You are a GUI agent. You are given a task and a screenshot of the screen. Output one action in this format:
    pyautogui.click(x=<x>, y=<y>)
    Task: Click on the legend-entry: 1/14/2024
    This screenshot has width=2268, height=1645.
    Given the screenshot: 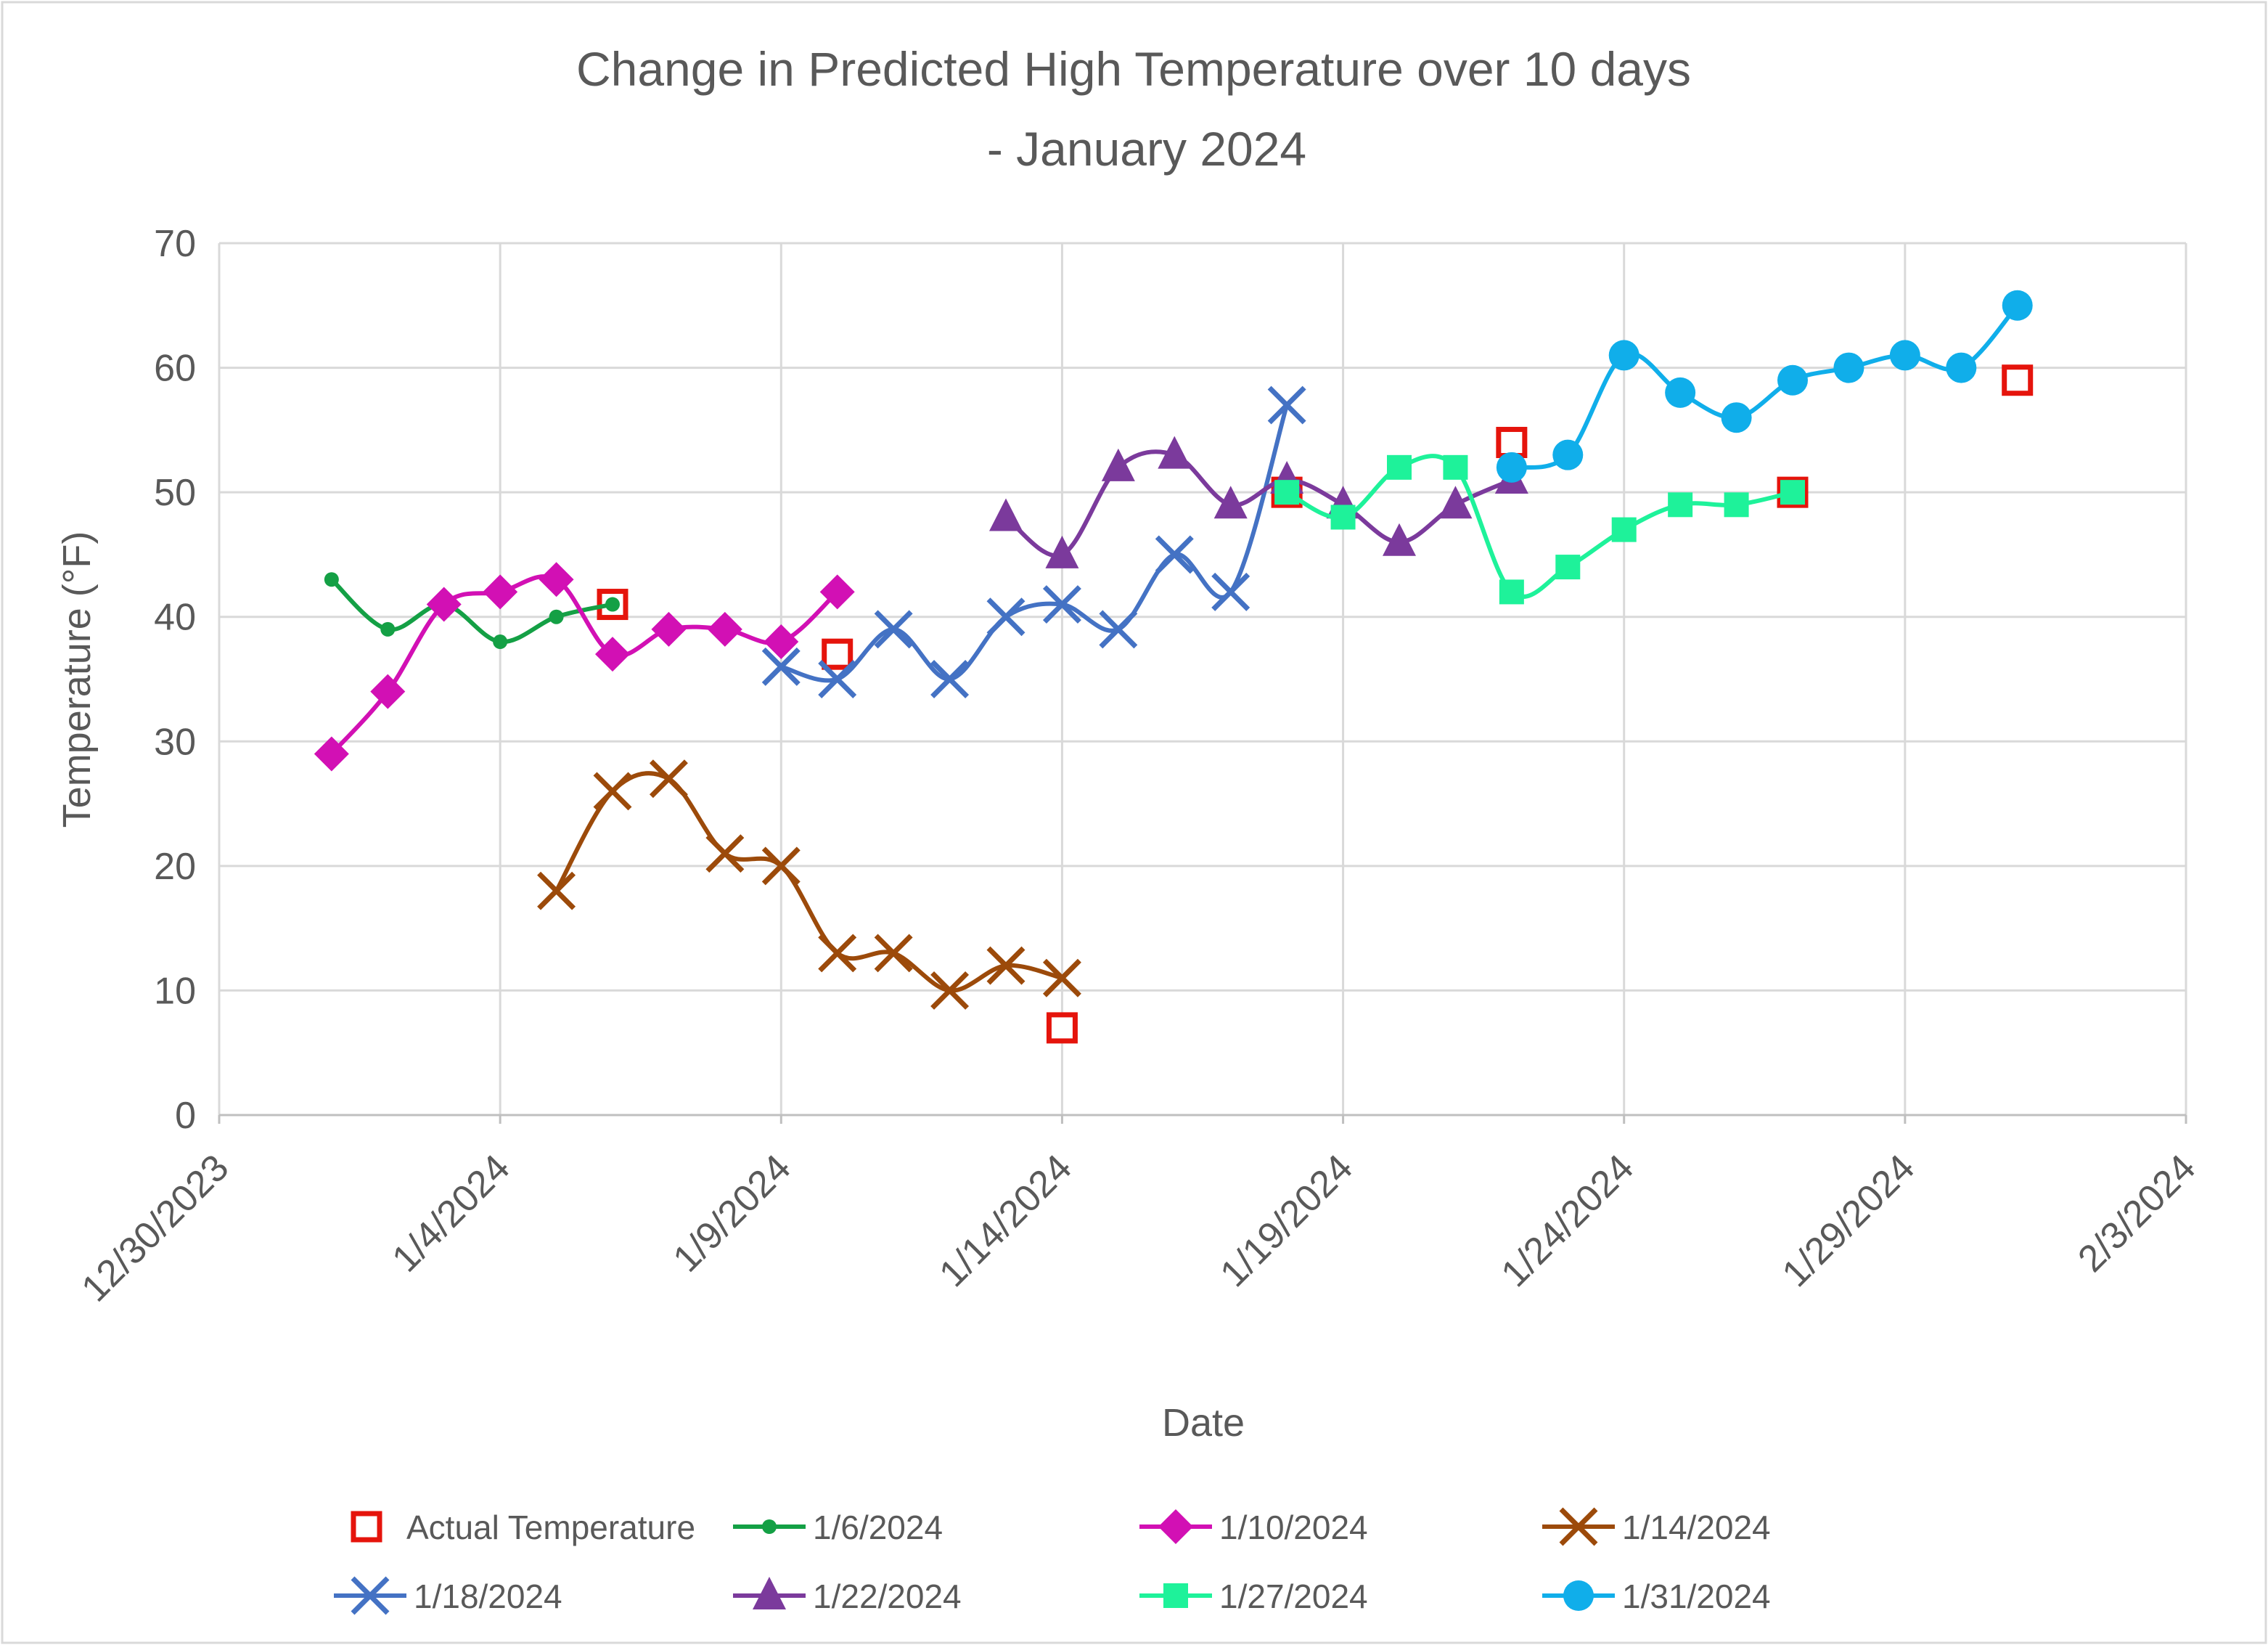 What is the action you would take?
    pyautogui.click(x=1656, y=1526)
    